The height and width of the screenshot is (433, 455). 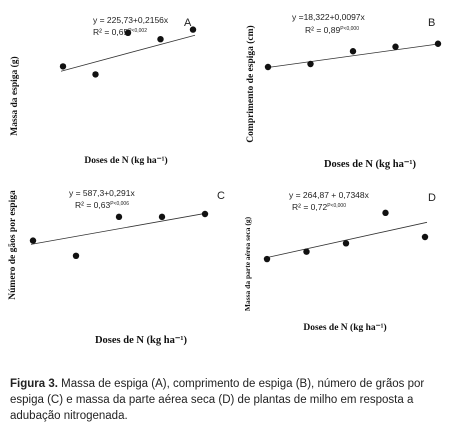 What do you see at coordinates (250, 83) in the screenshot?
I see `ylabel-b: Comprimento de espiga (cm)` at bounding box center [250, 83].